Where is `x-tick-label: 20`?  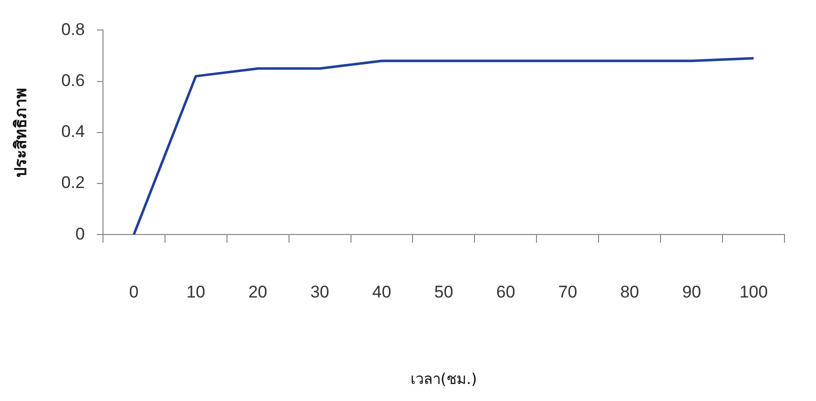 x-tick-label: 20 is located at coordinates (258, 292).